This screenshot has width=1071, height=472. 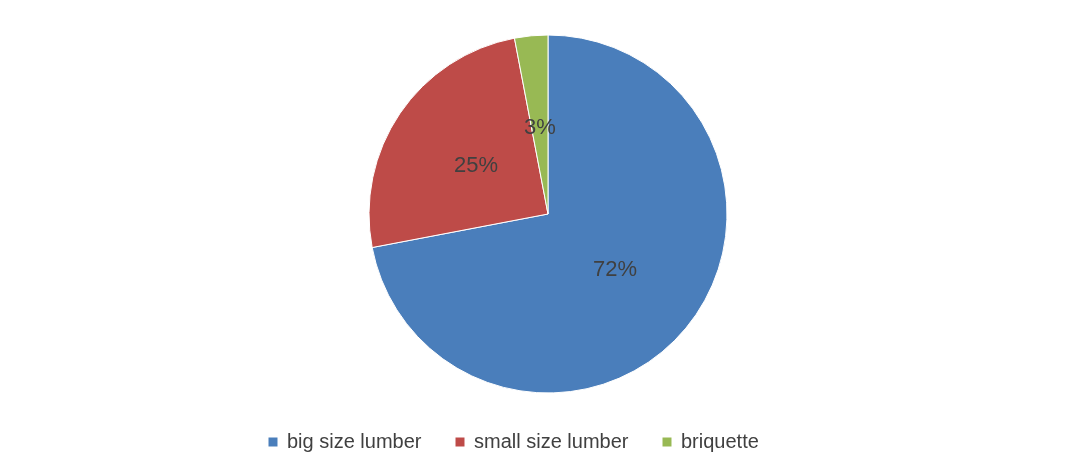 I want to click on data-label: 25%, so click(x=476, y=165).